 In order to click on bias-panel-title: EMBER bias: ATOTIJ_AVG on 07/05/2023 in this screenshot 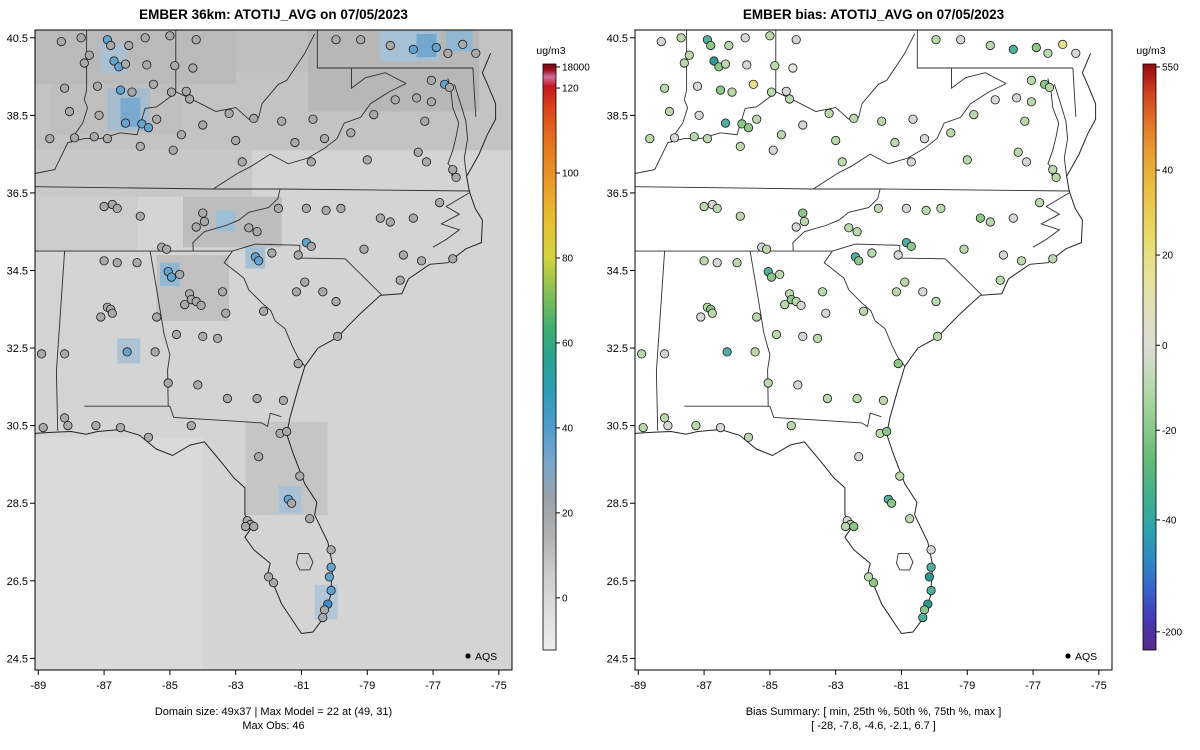, I will do `click(873, 14)`.